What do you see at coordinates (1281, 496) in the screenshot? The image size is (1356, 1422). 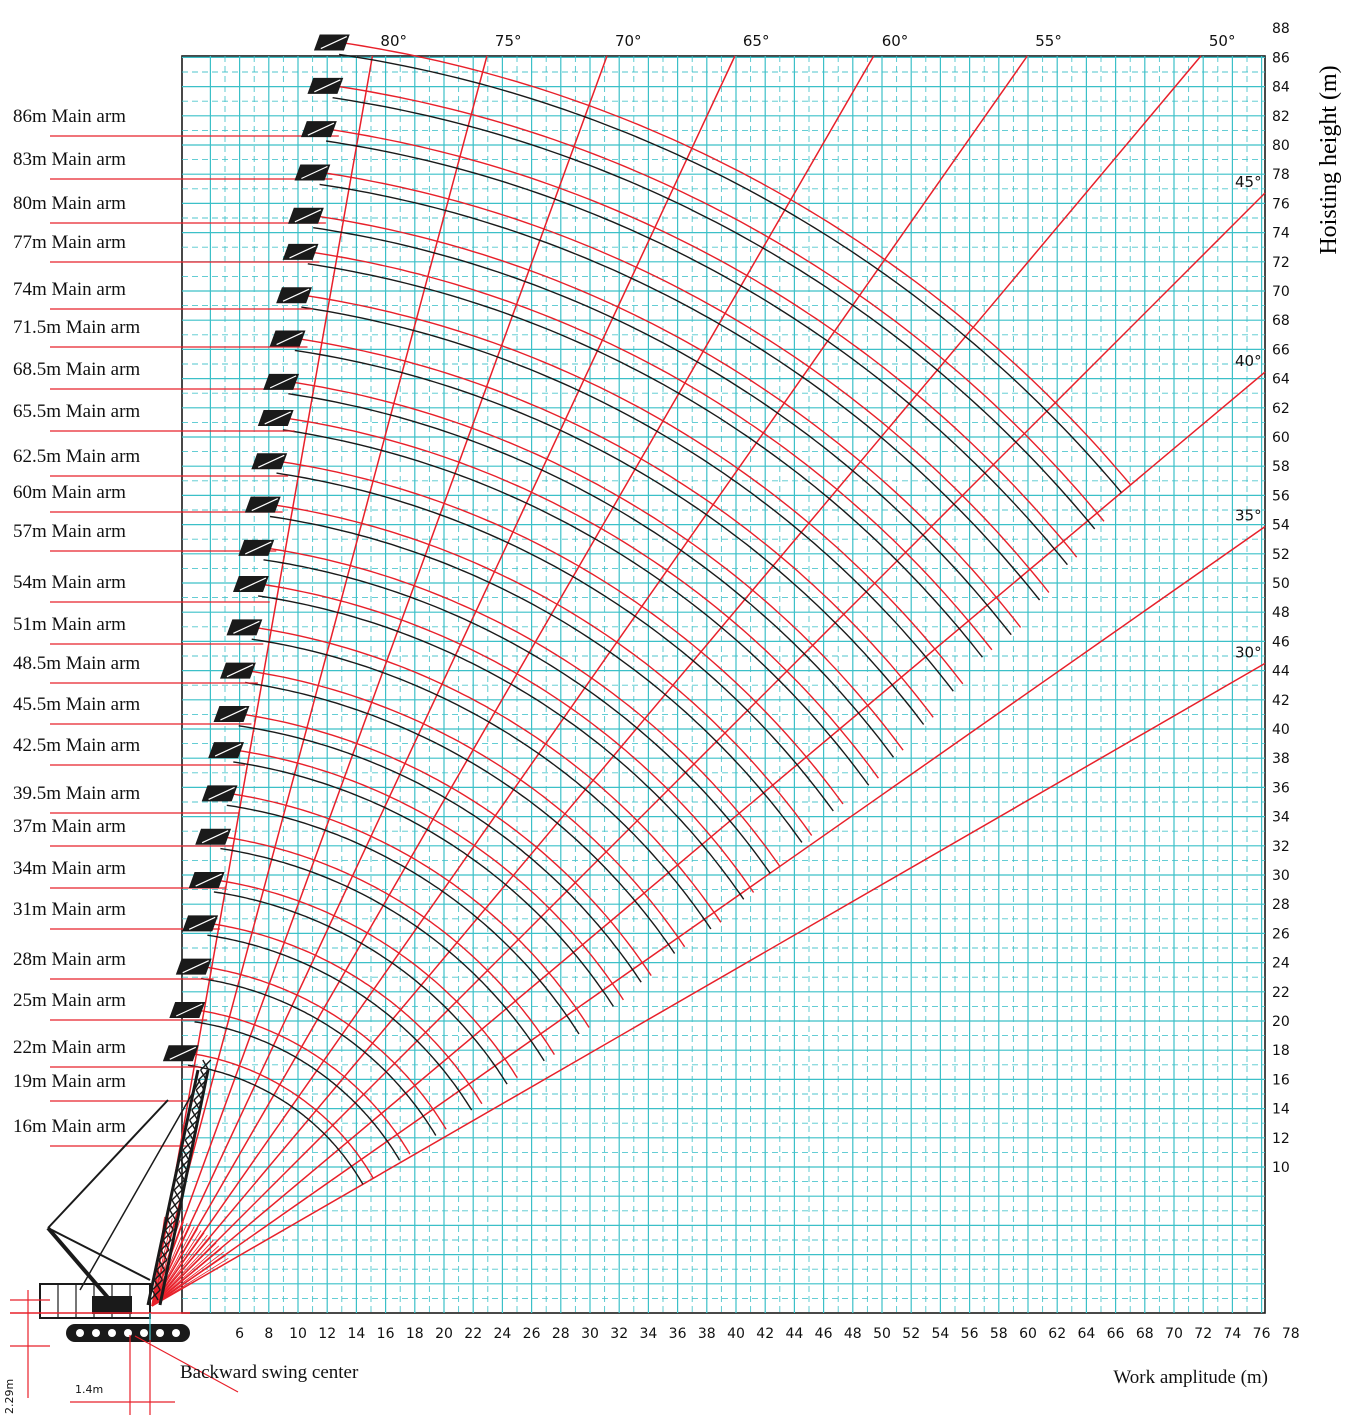 I see `y-tick-label: 56` at bounding box center [1281, 496].